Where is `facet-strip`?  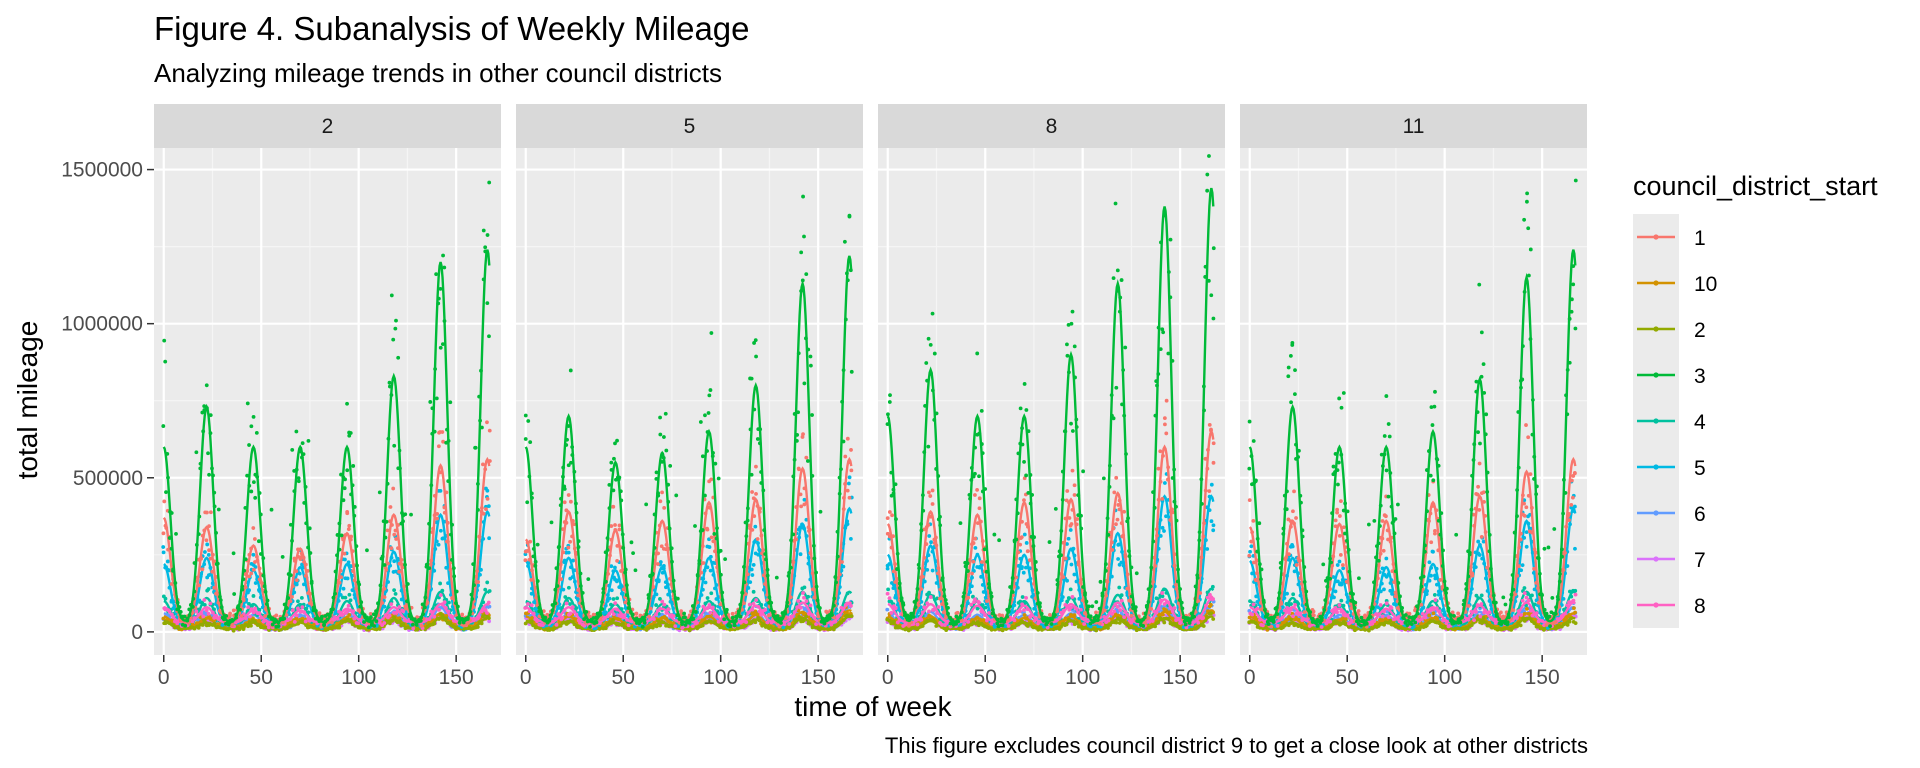
facet-strip is located at coordinates (689, 126).